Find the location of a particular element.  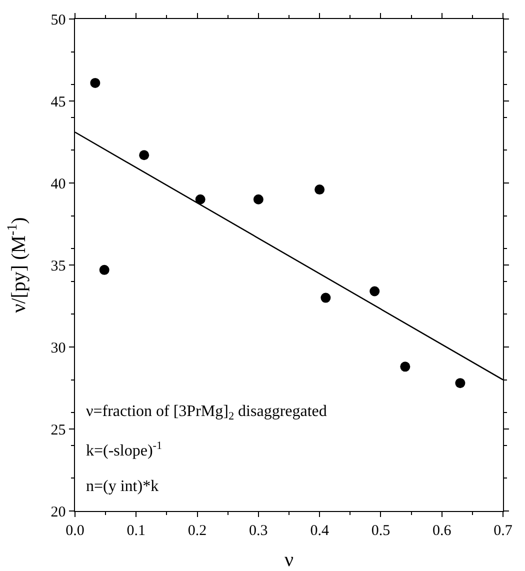

x-tick-label: 0.1 is located at coordinates (136, 531).